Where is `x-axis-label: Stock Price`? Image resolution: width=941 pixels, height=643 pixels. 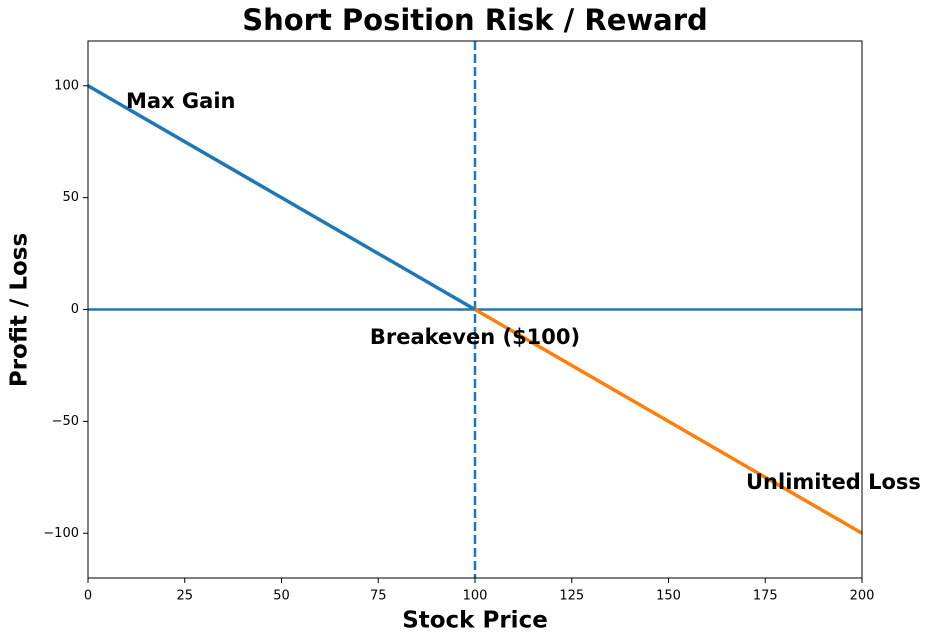
x-axis-label: Stock Price is located at coordinates (475, 621).